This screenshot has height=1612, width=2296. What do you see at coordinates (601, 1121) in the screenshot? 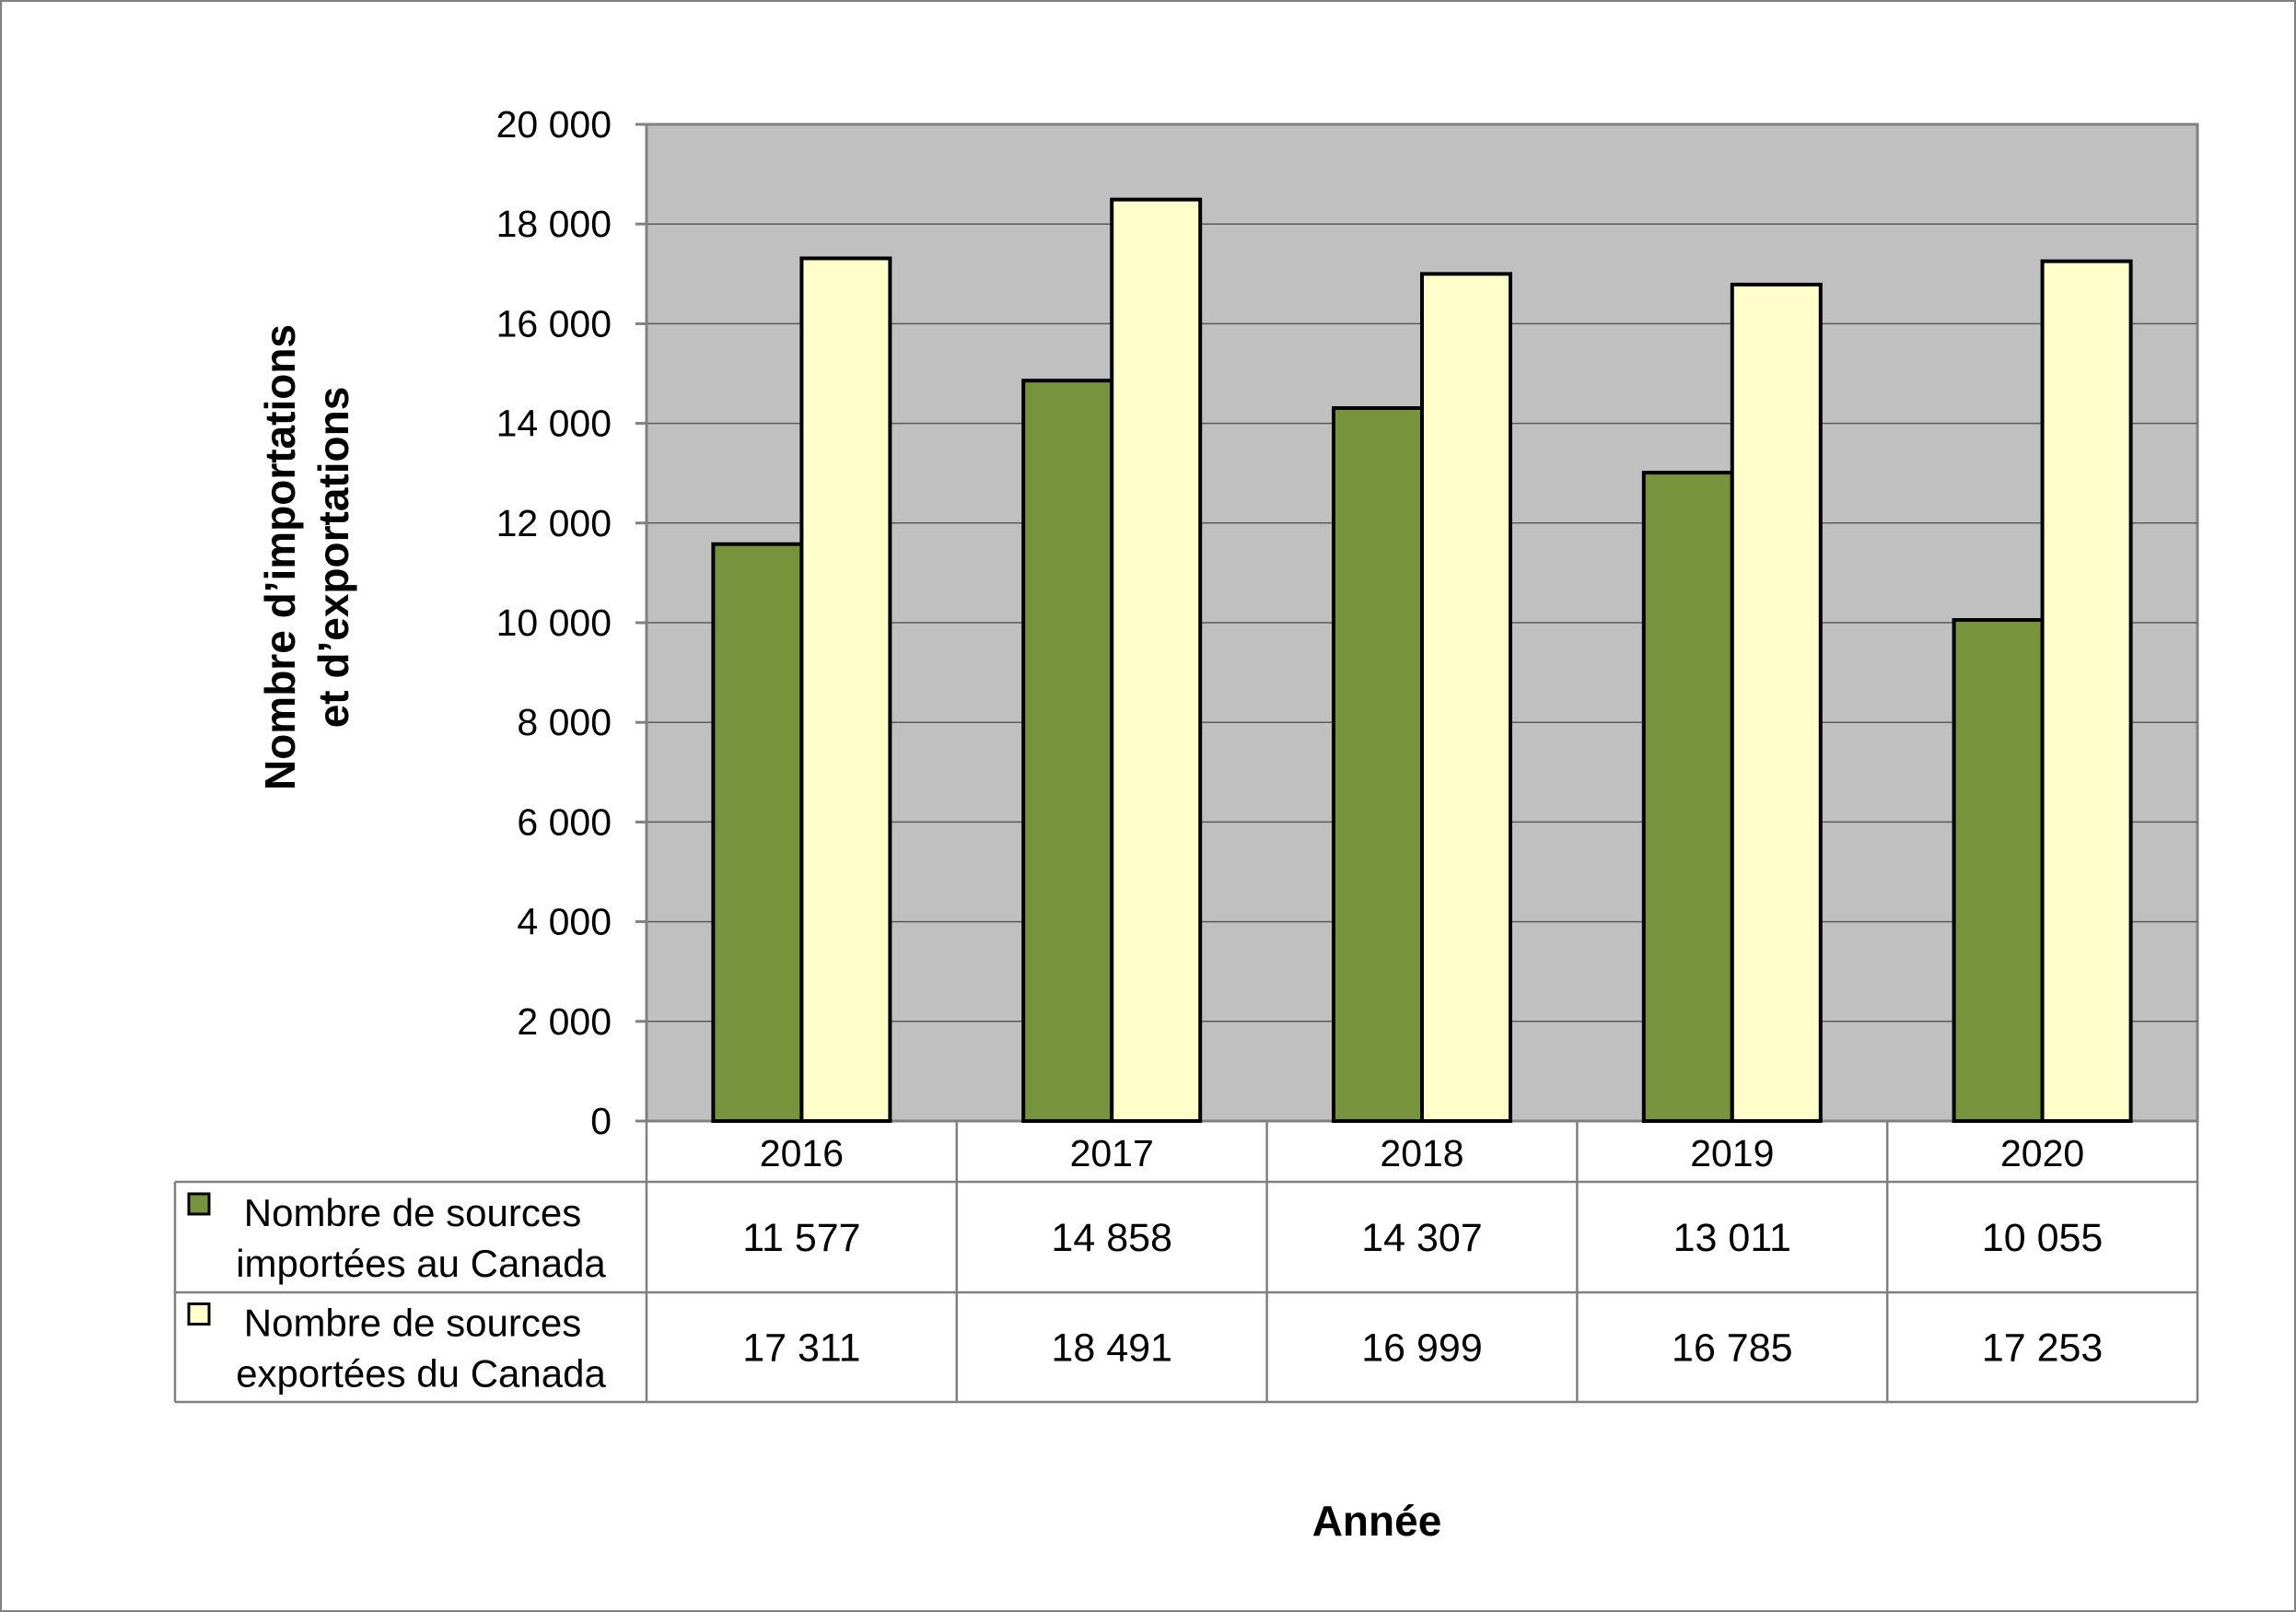
I see `y-tick-label: 0` at bounding box center [601, 1121].